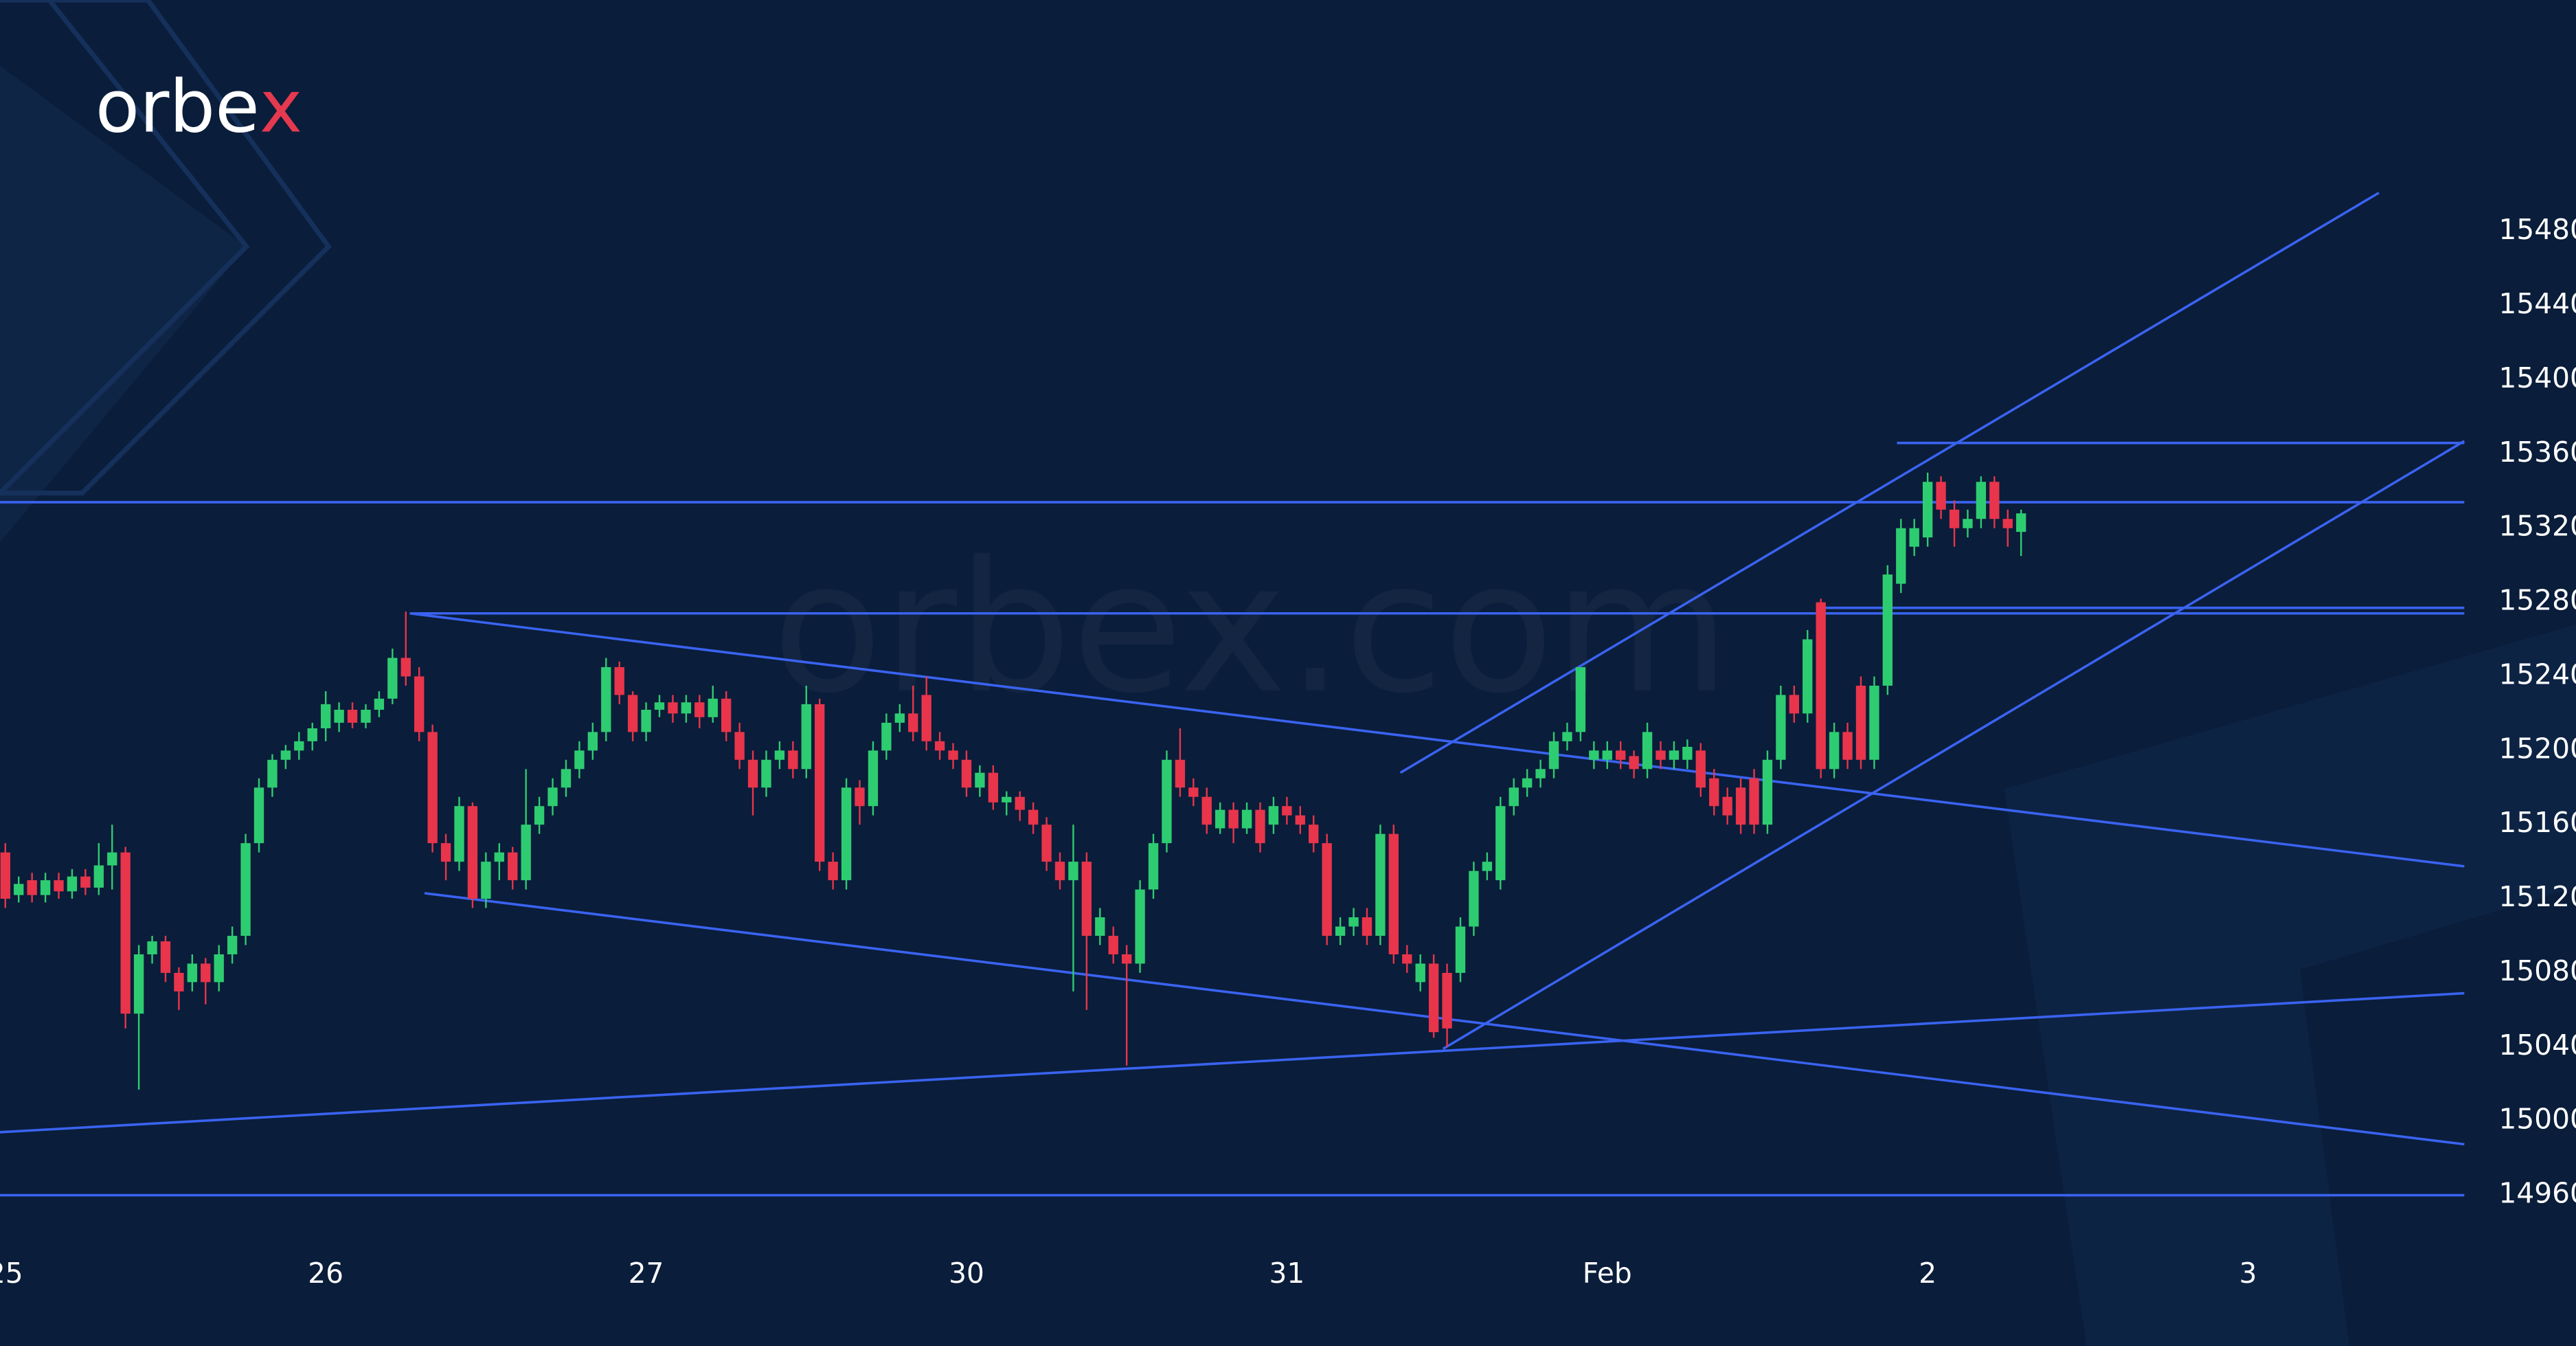  Describe the element at coordinates (281, 106) in the screenshot. I see `logo-accent: x` at that location.